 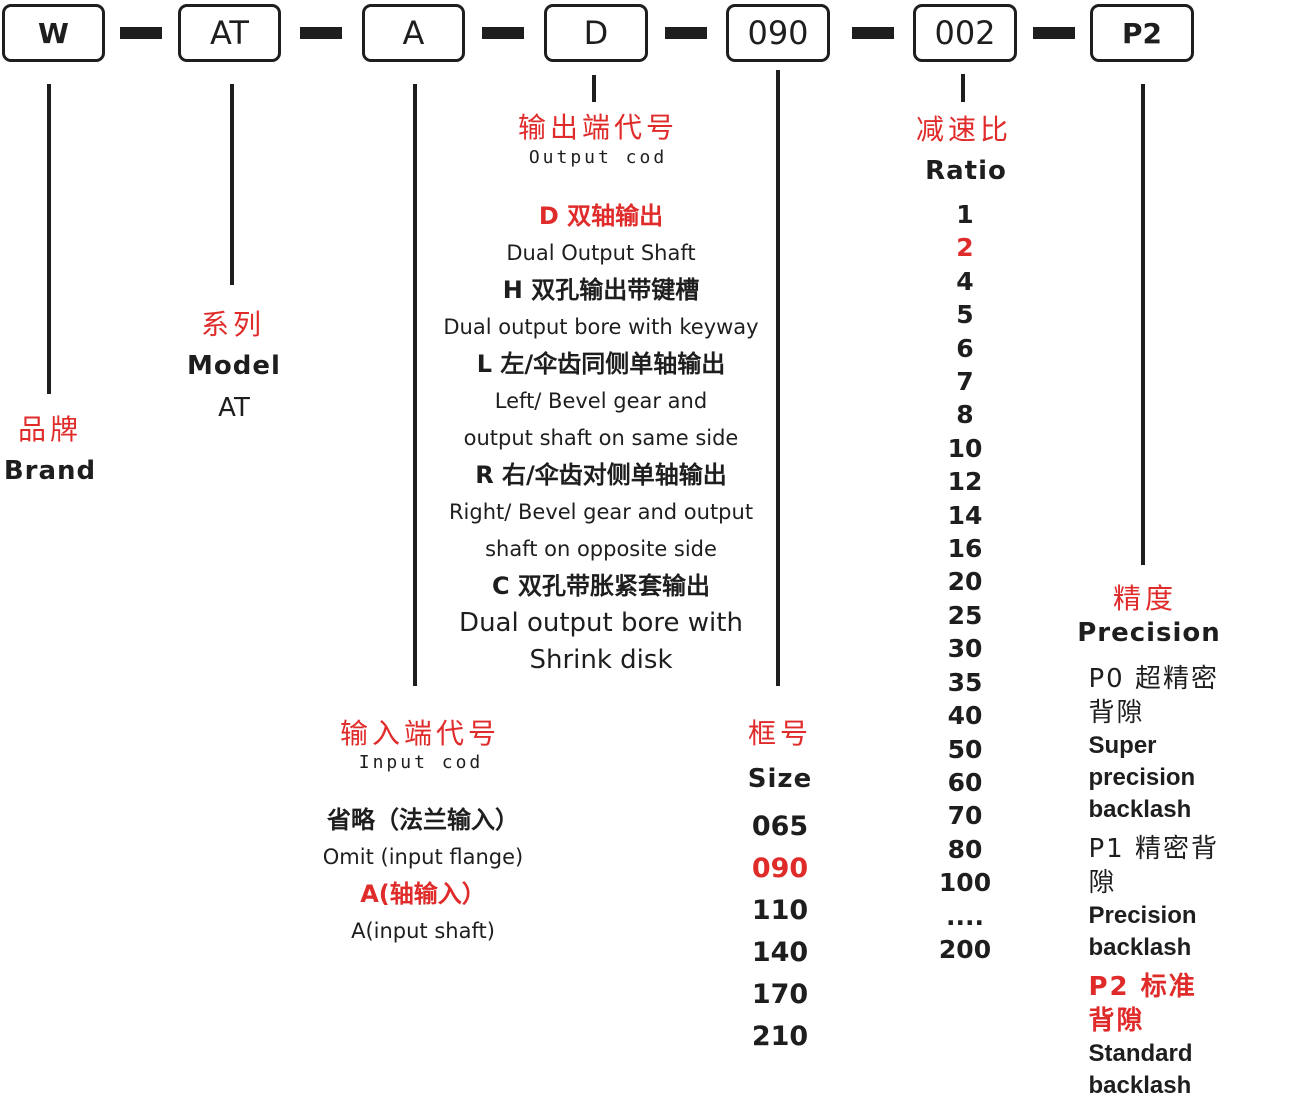 I want to click on output-option-cn: R 右/伞齿对侧单轴输出, so click(x=601, y=475).